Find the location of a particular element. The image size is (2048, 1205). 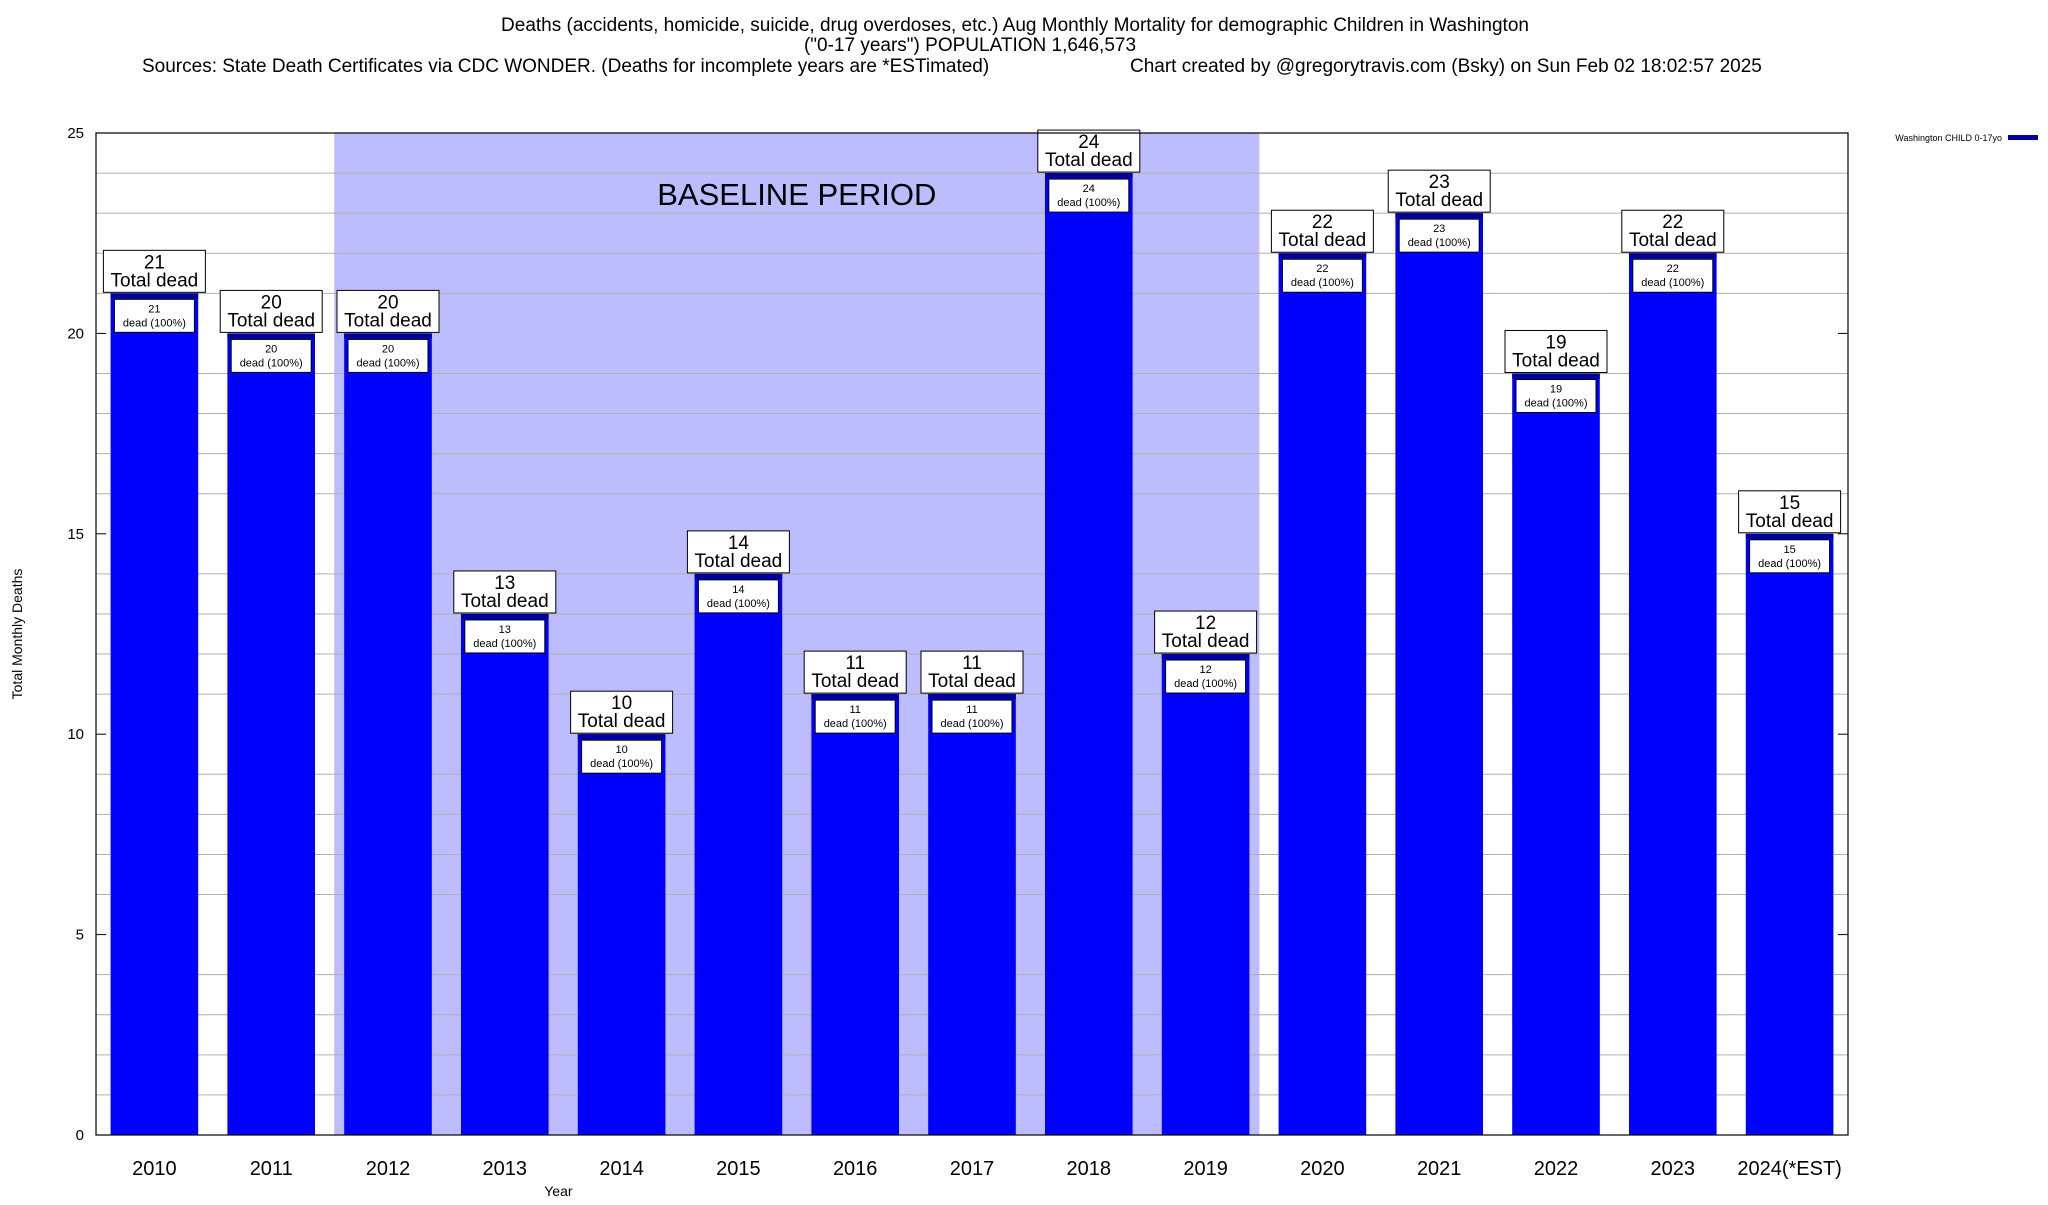

x-tick-label: 2018 is located at coordinates (1089, 1169).